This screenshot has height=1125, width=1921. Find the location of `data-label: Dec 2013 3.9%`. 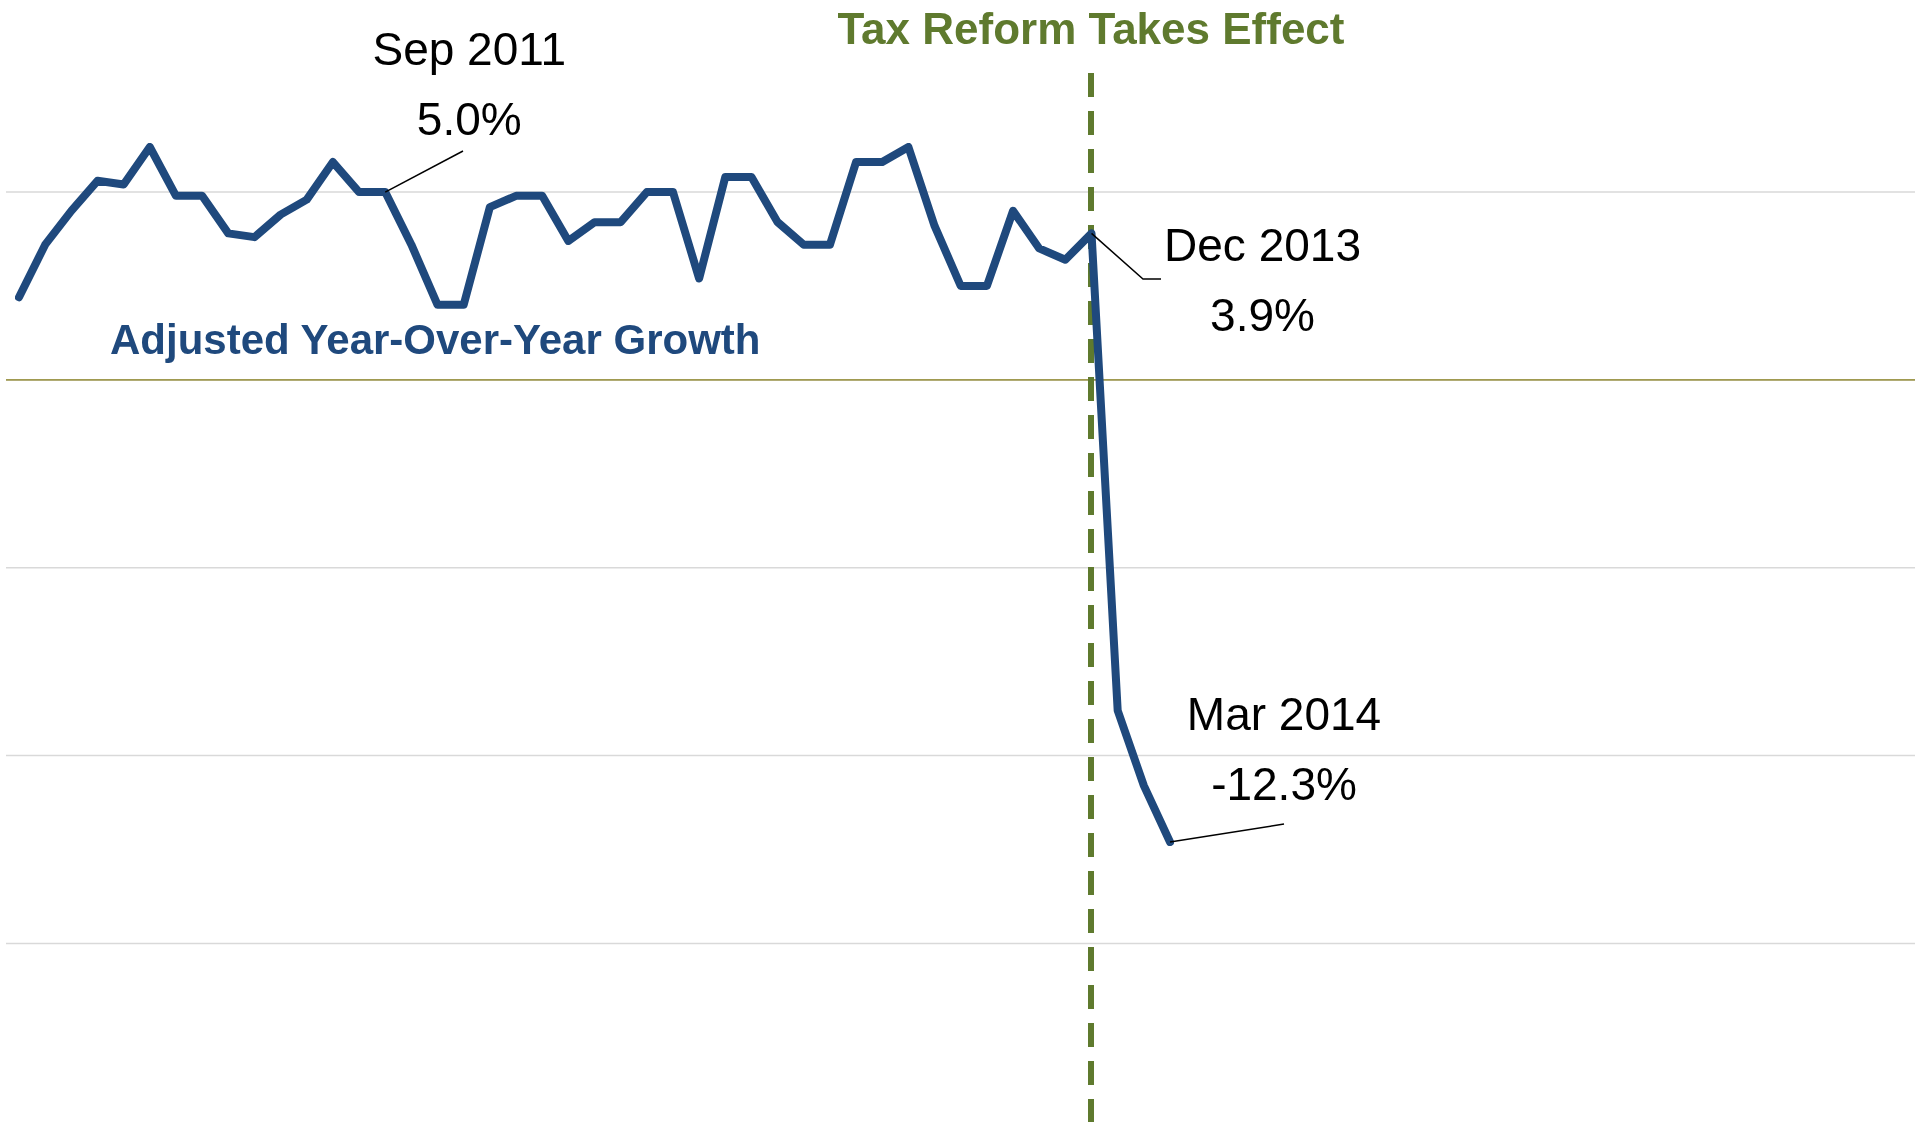

data-label: Dec 2013 3.9% is located at coordinates (1262, 280).